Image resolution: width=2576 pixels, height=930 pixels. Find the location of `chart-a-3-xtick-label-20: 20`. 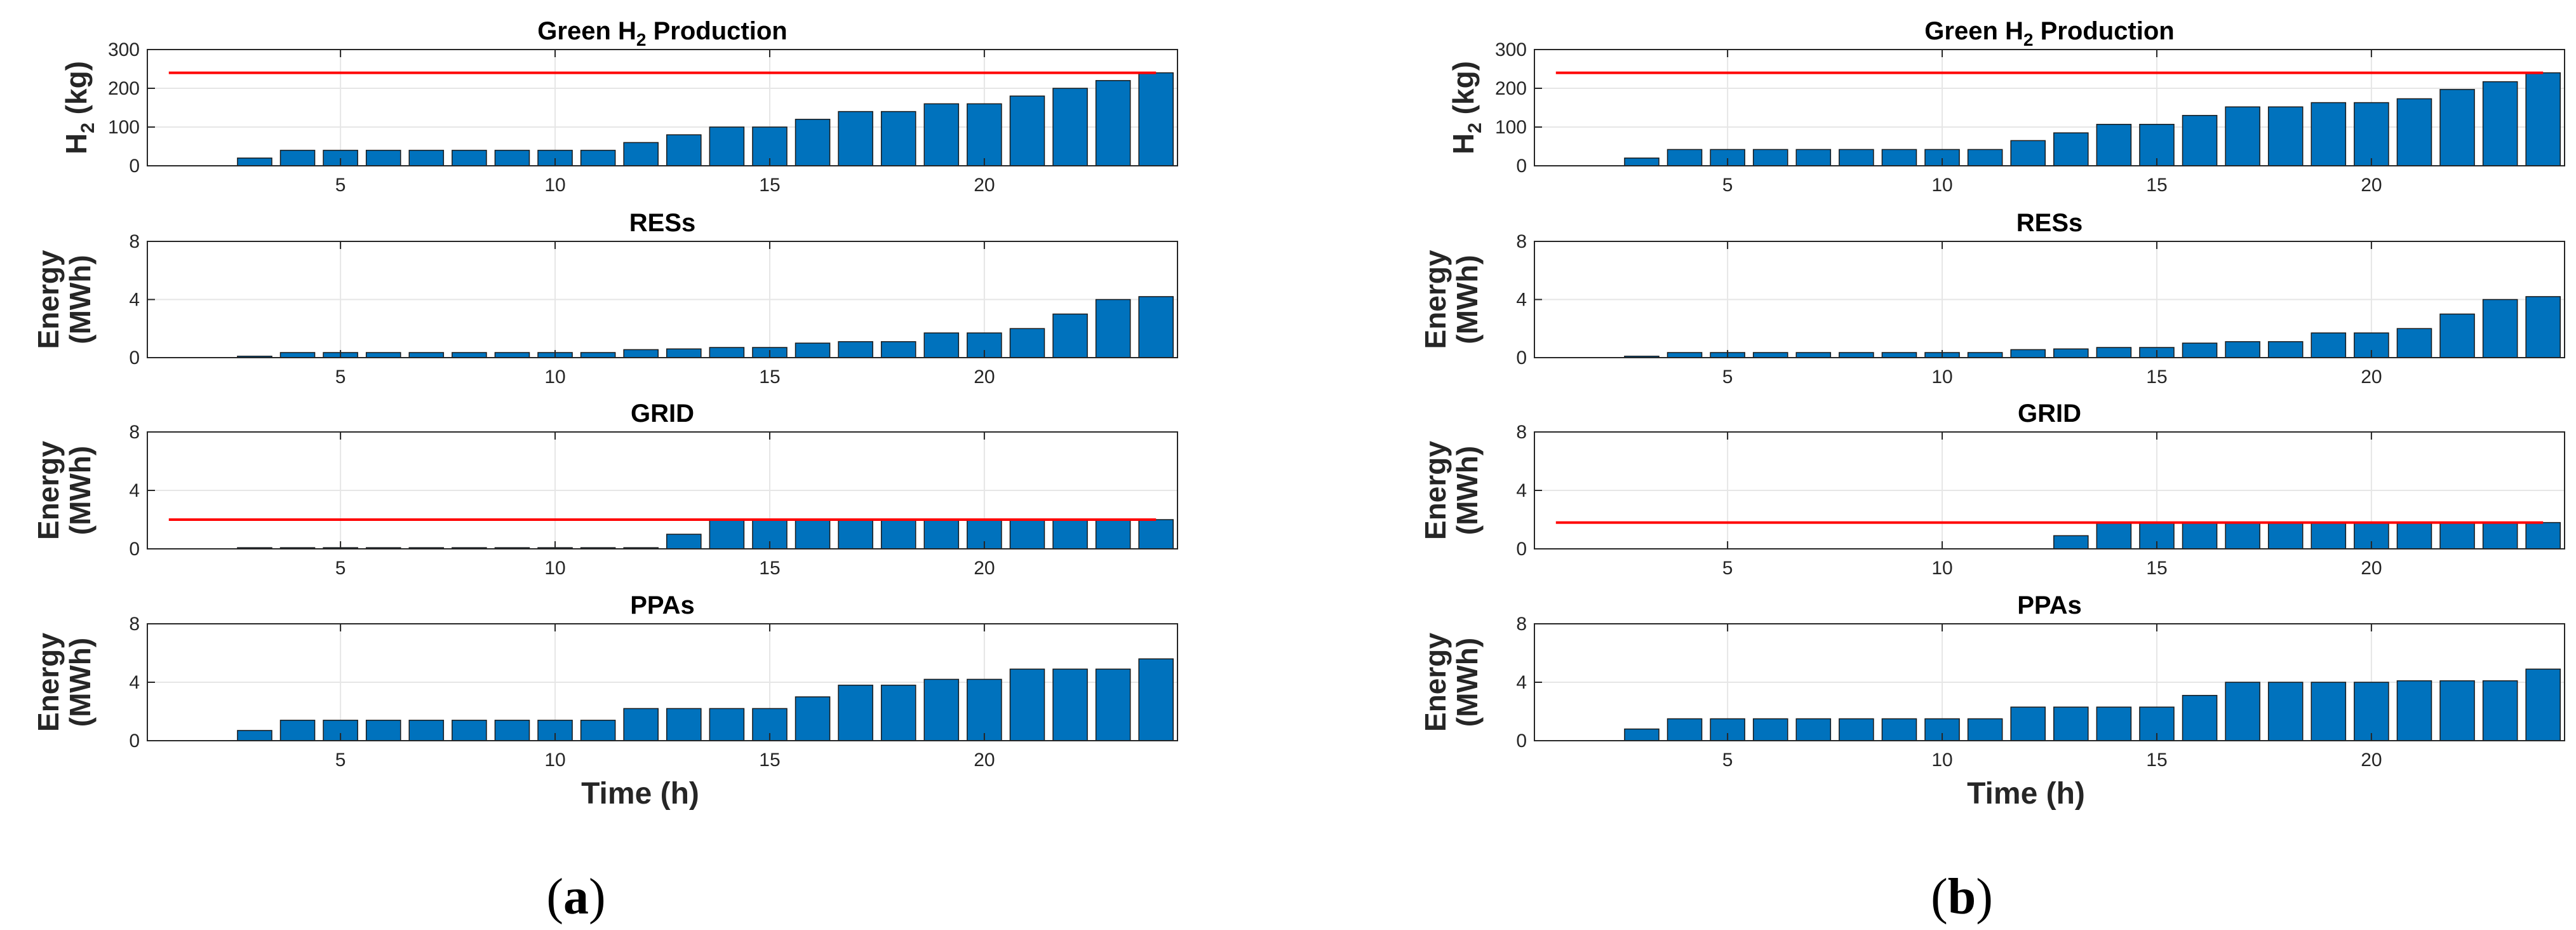

chart-a-3-xtick-label-20: 20 is located at coordinates (984, 568).